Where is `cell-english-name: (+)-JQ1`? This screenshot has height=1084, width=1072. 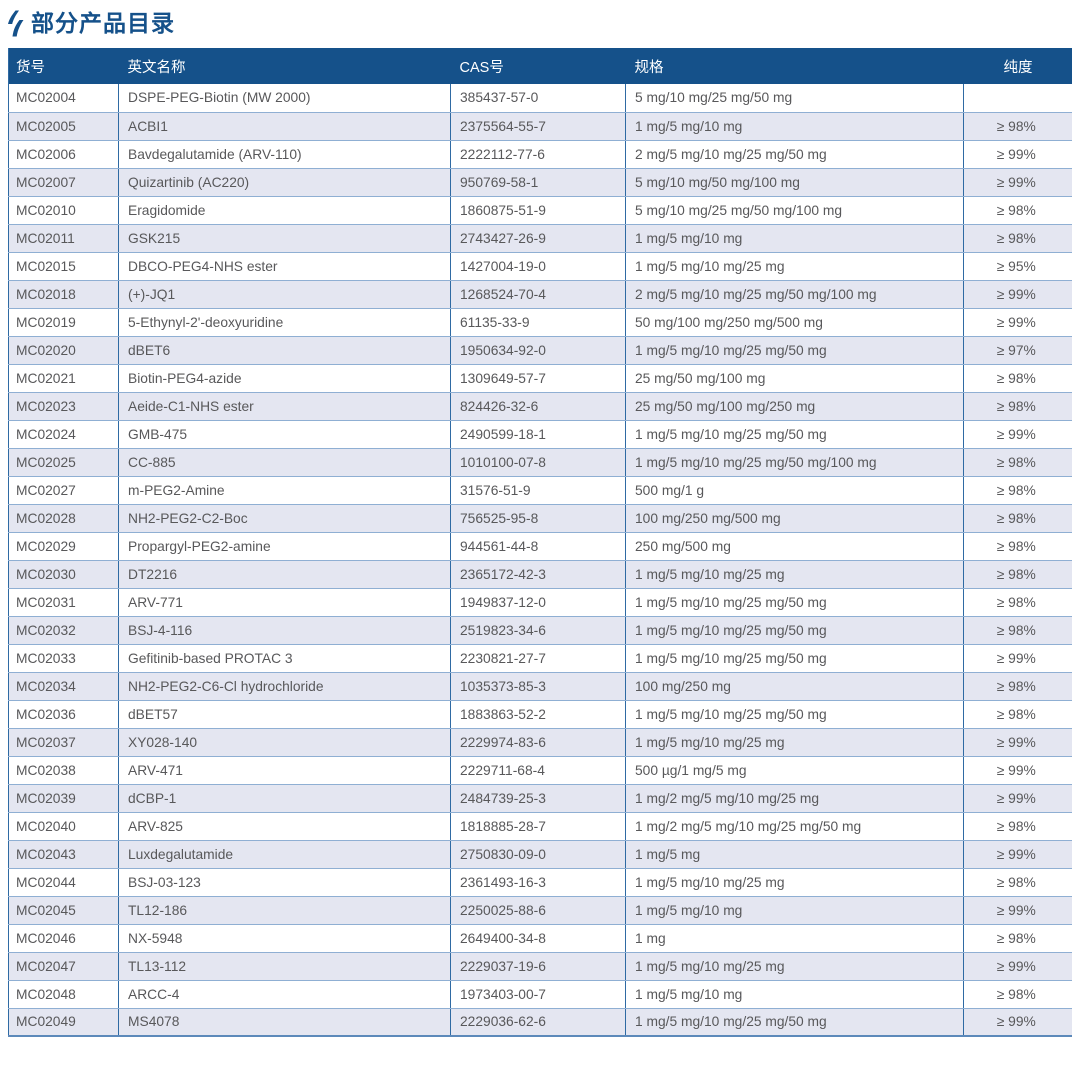 cell-english-name: (+)-JQ1 is located at coordinates (284, 294).